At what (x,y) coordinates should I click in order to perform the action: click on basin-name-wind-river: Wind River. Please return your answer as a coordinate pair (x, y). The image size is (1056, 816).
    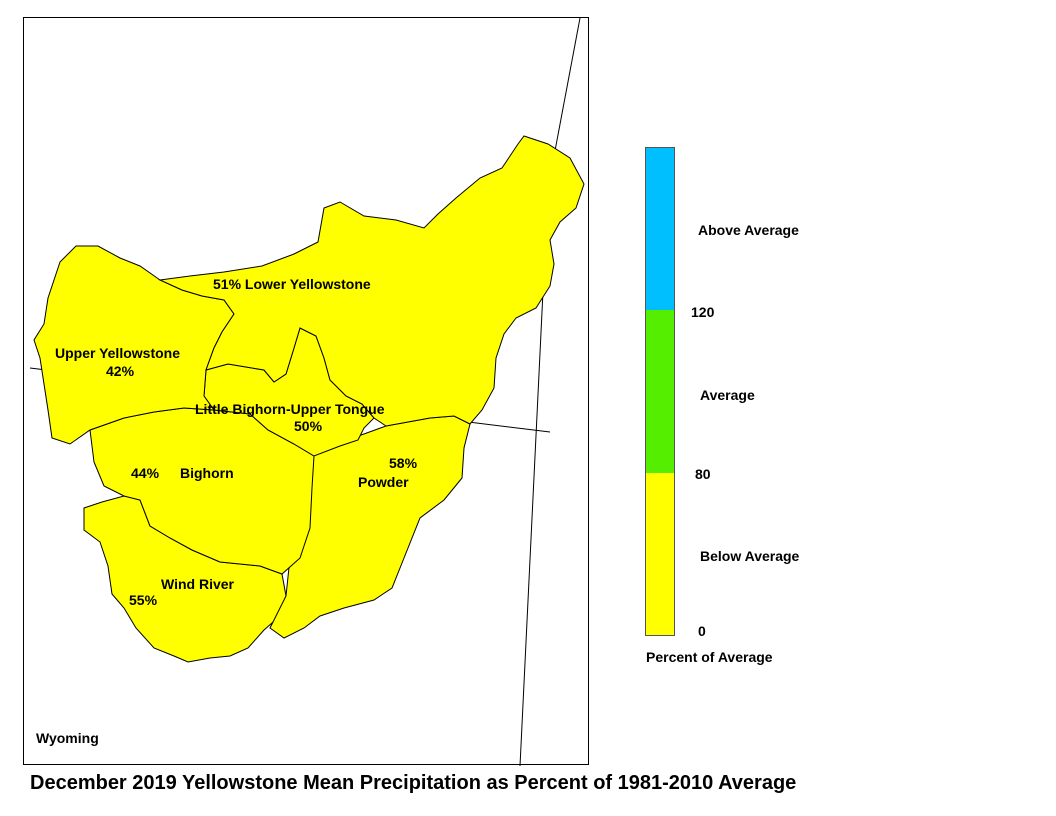
    Looking at the image, I should click on (198, 584).